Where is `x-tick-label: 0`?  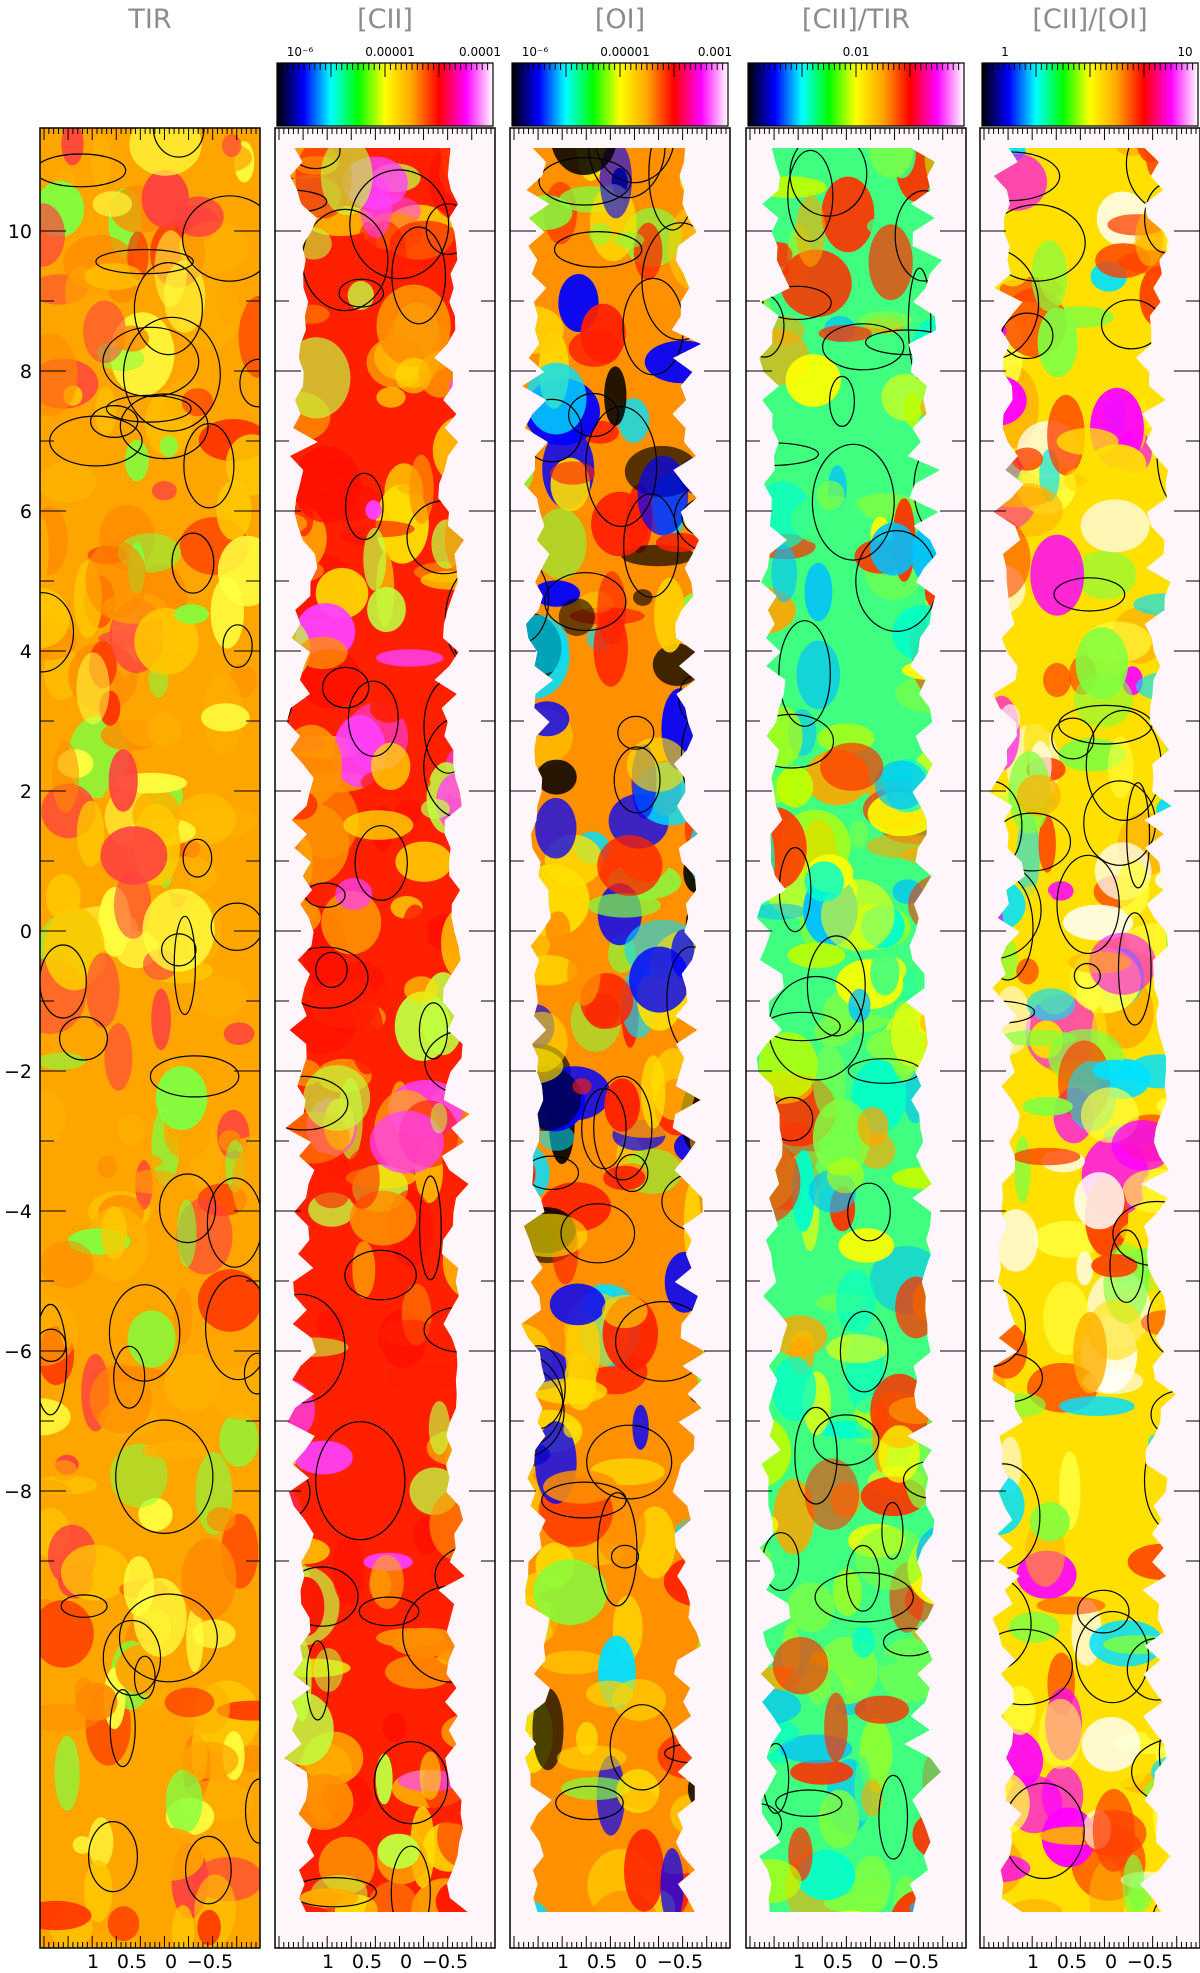
x-tick-label: 0 is located at coordinates (171, 1962).